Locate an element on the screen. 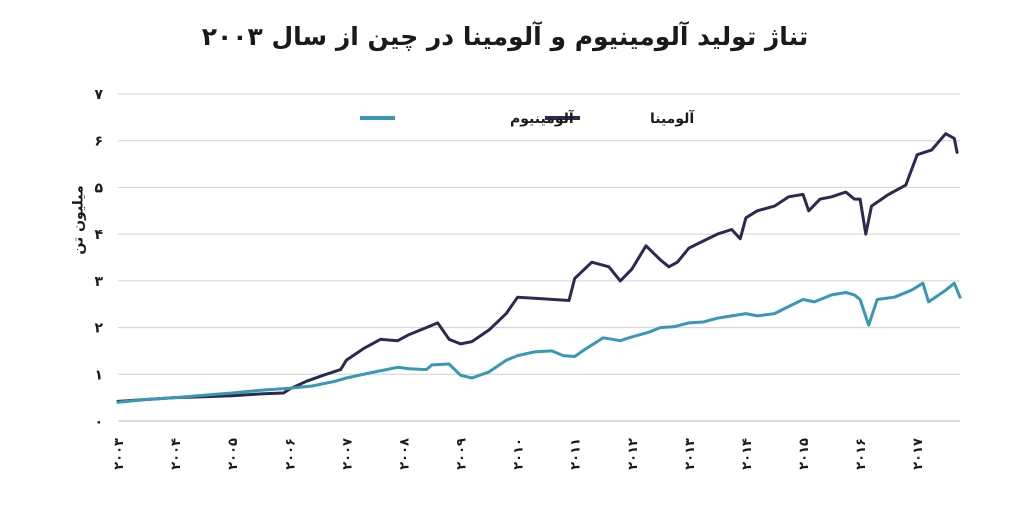 This screenshot has height=508, width=1010. legend-label-1: آلومینیوم is located at coordinates (542, 118).